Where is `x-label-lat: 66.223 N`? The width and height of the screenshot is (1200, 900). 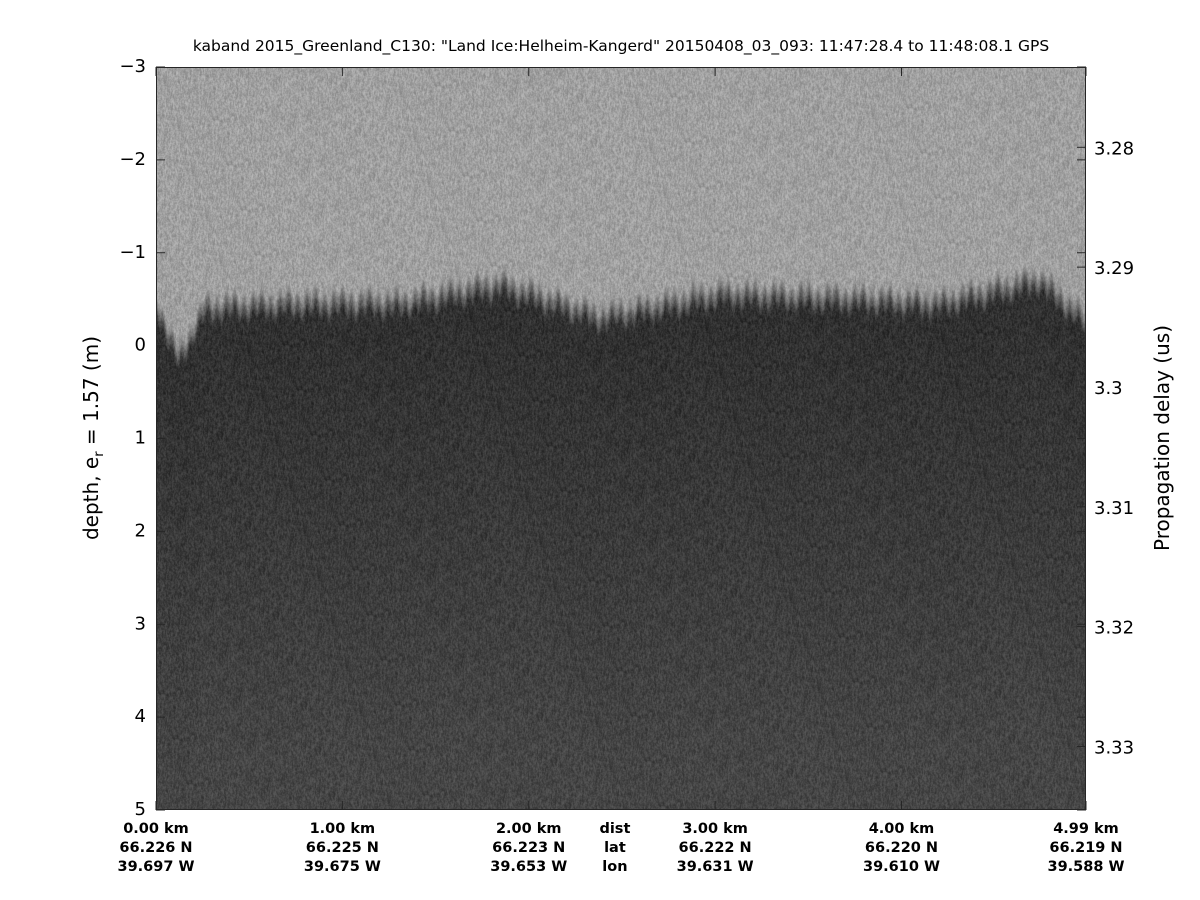
x-label-lat: 66.223 N is located at coordinates (529, 848).